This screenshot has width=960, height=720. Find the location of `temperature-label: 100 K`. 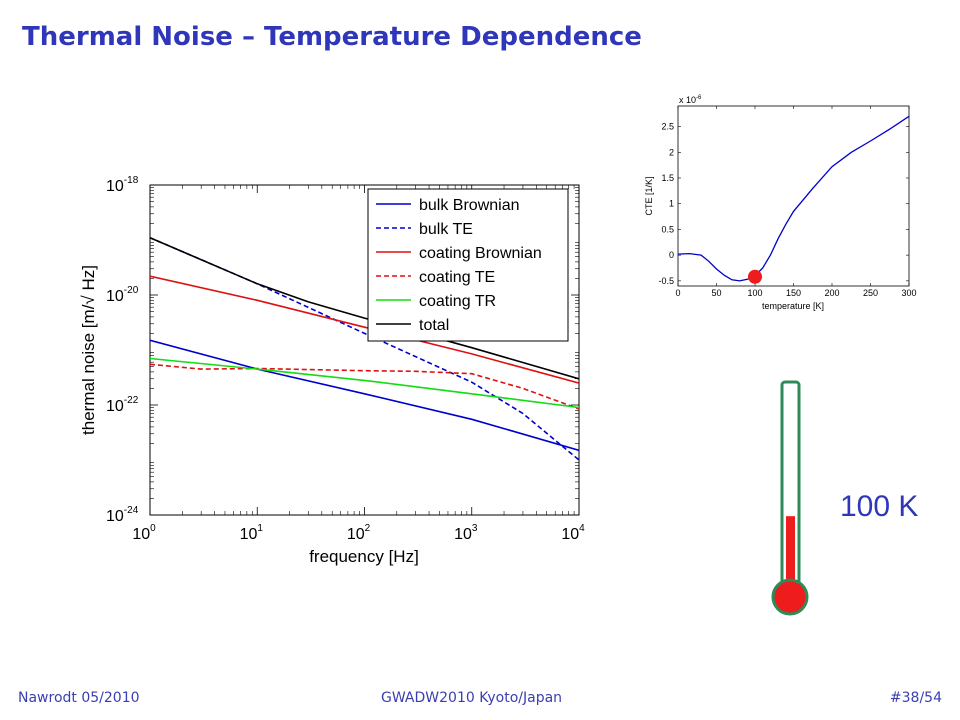

temperature-label: 100 K is located at coordinates (879, 506).